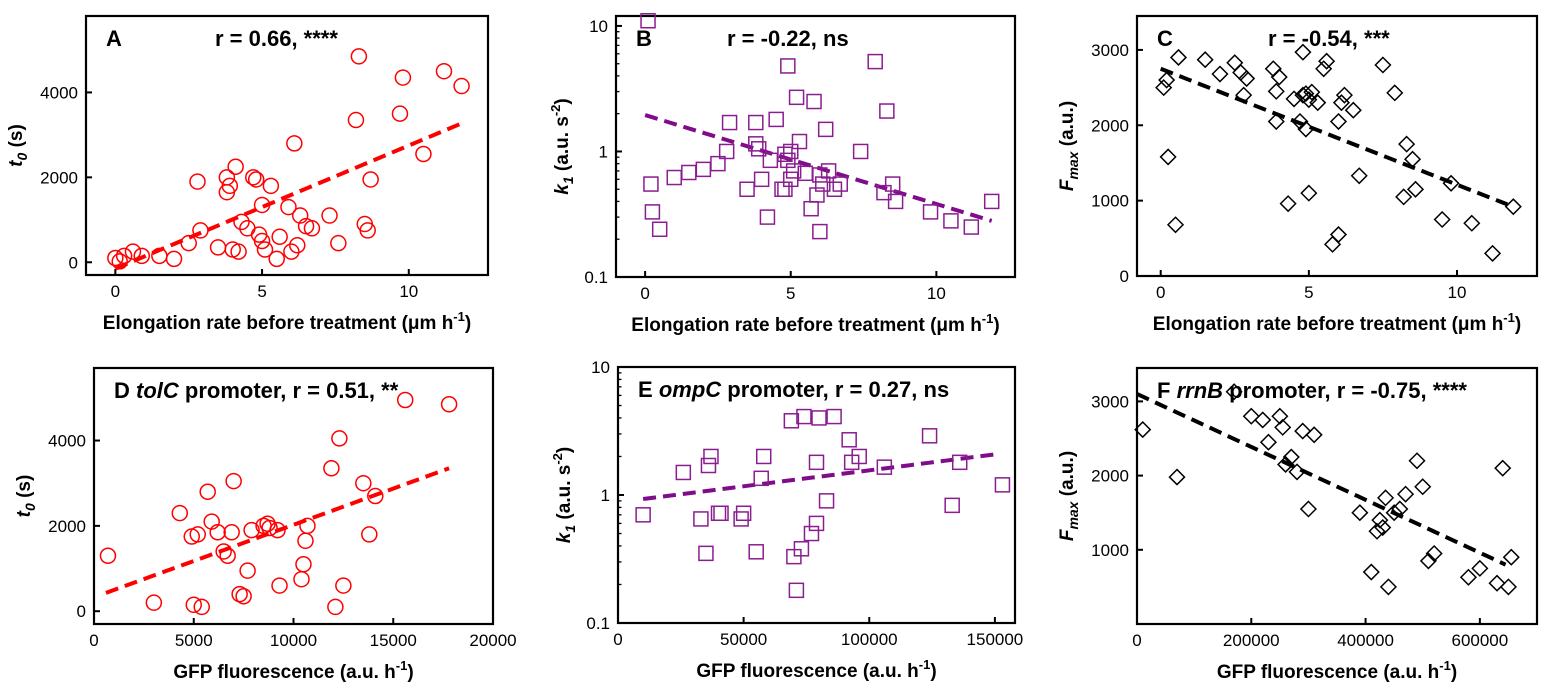  I want to click on annotation-part: rrnB, so click(1200, 390).